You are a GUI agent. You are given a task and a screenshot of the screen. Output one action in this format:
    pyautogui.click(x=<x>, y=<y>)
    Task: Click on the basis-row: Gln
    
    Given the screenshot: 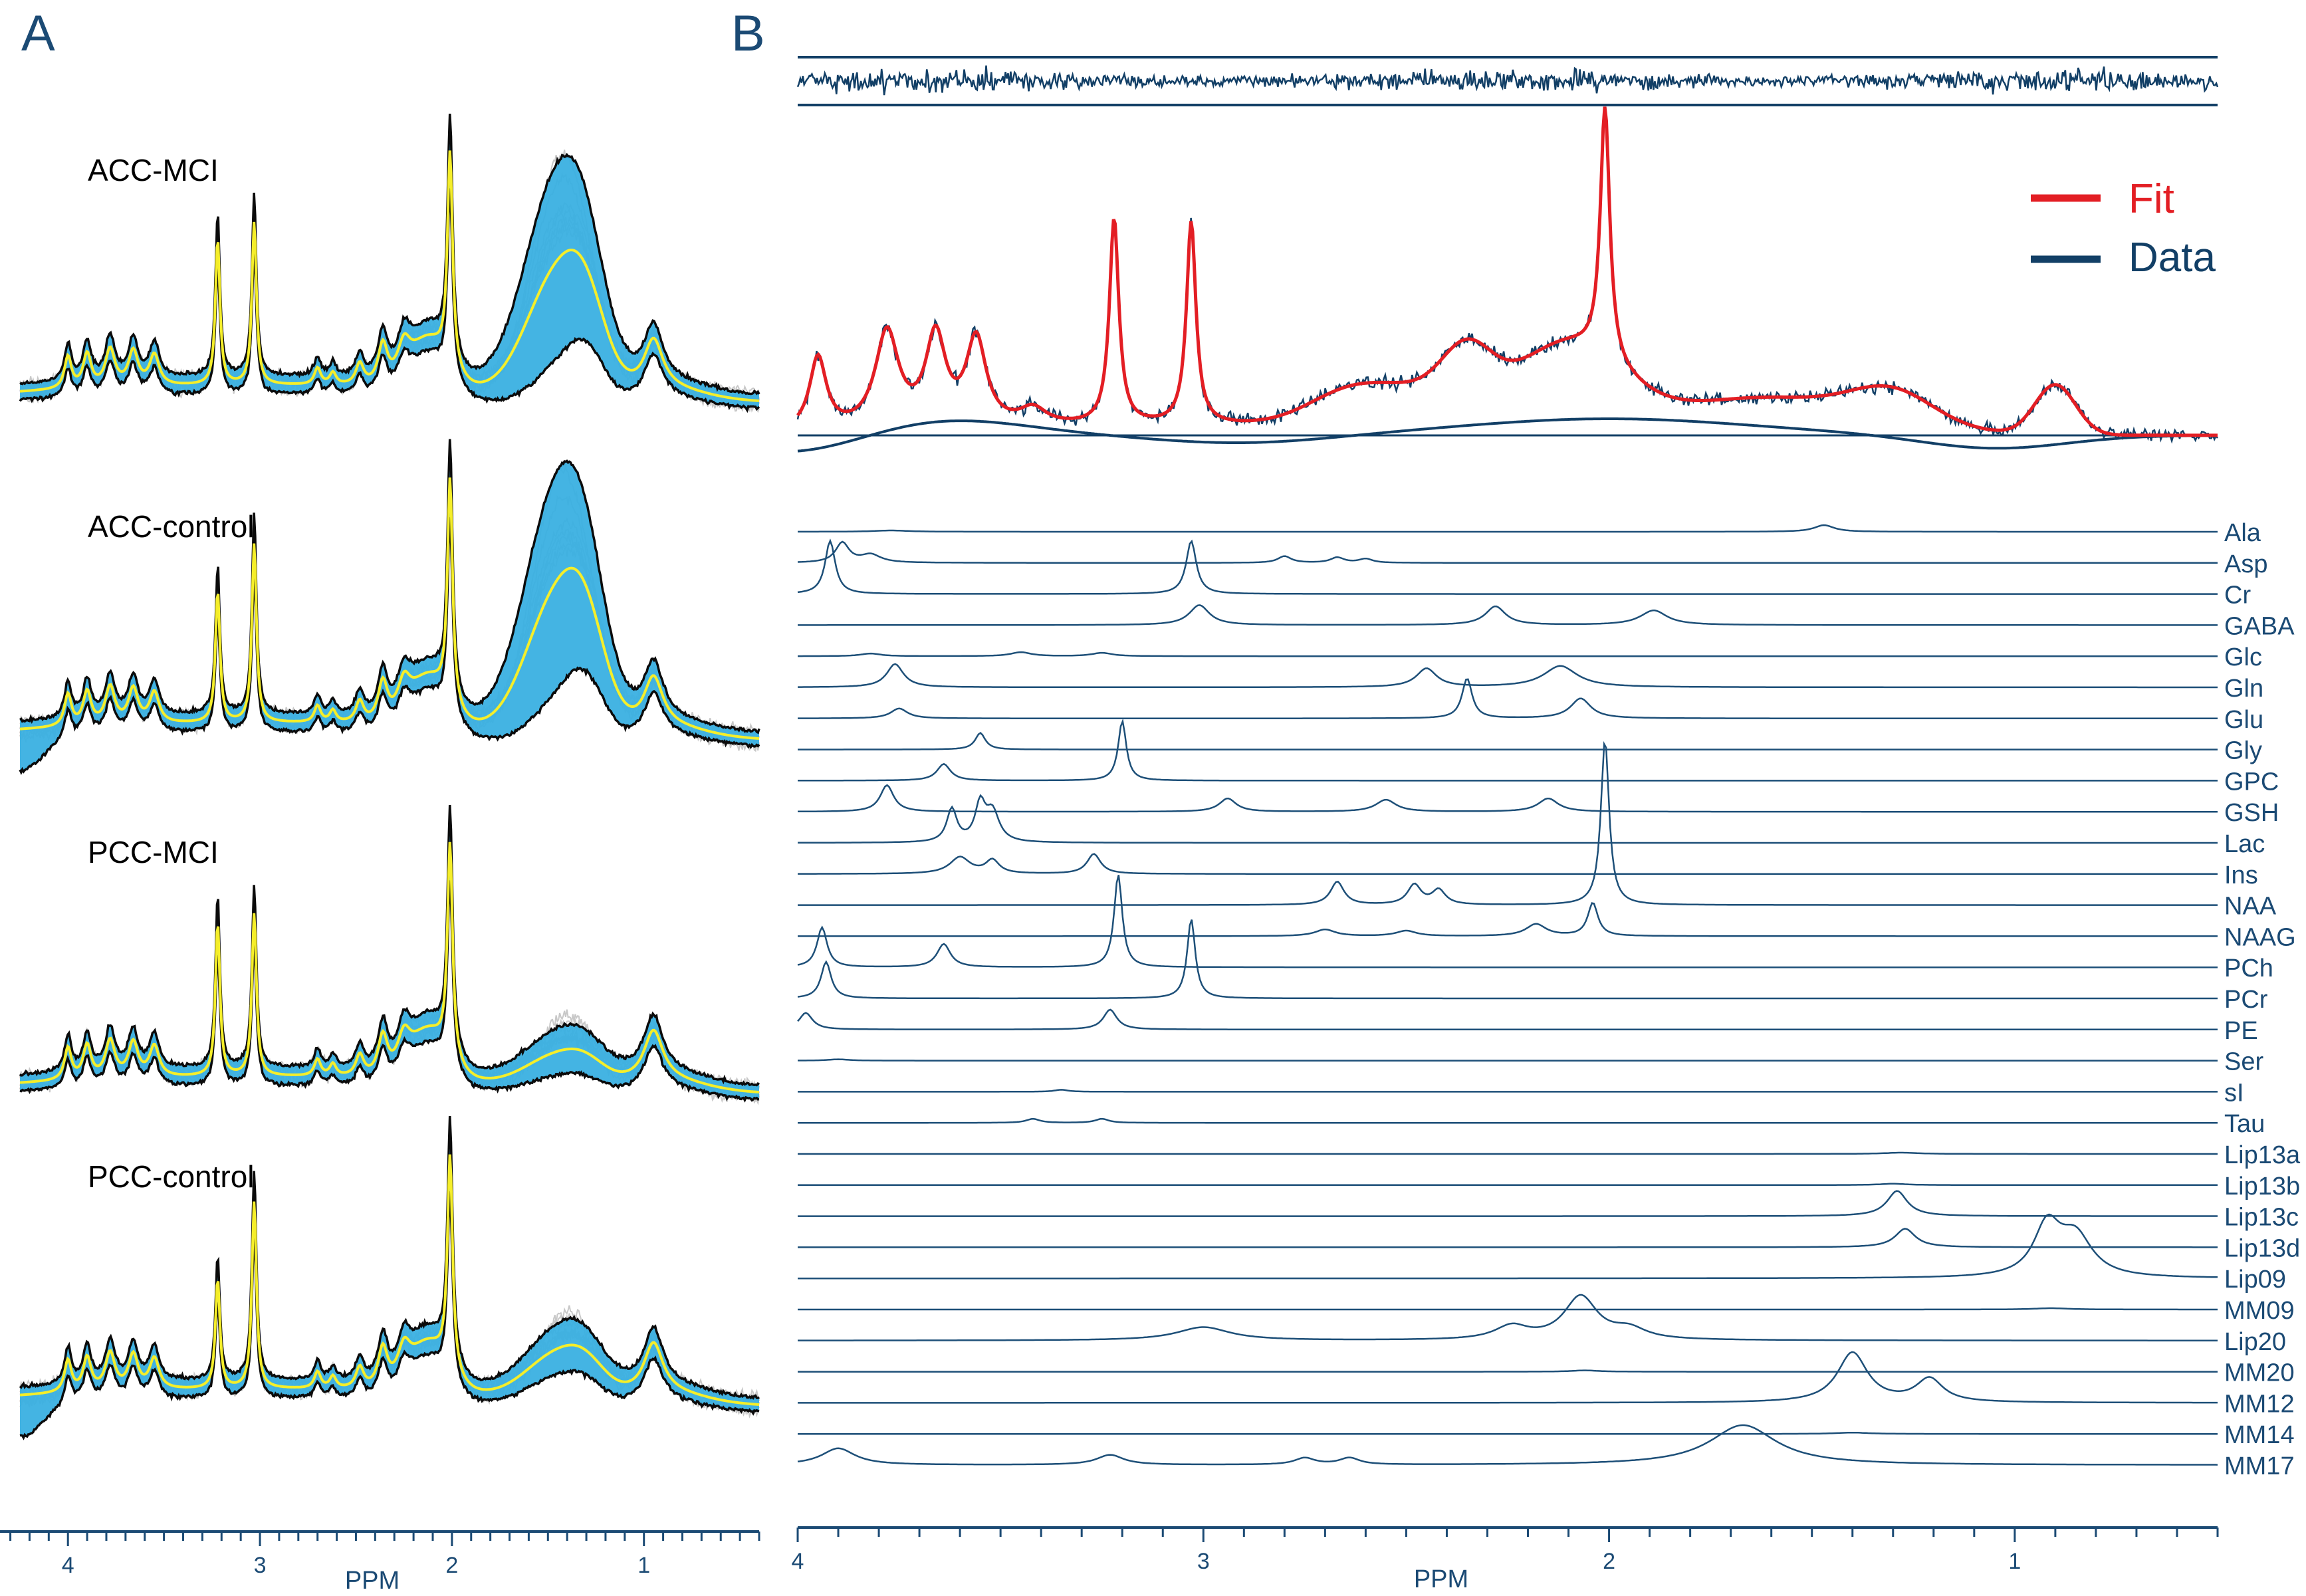 What is the action you would take?
    pyautogui.click(x=1530, y=683)
    